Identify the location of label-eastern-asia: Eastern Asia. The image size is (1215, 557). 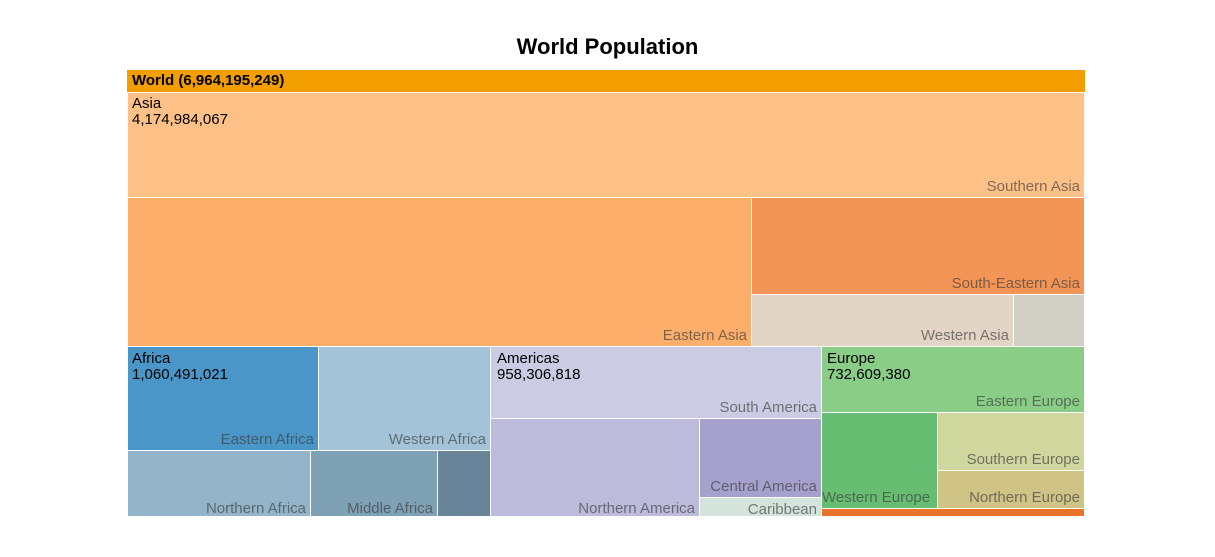
(704, 335).